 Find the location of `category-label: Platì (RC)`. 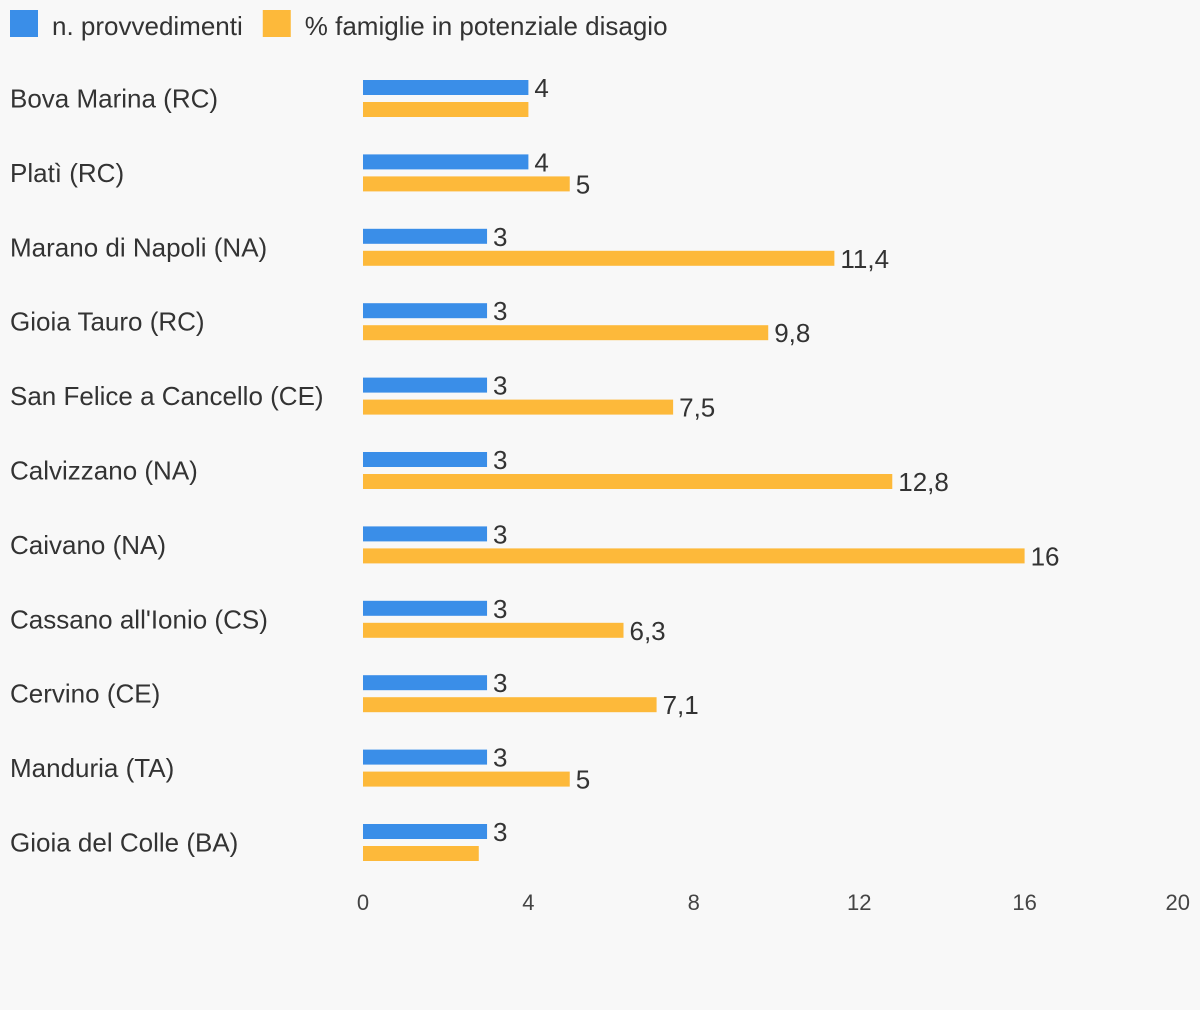

category-label: Platì (RC) is located at coordinates (67, 173).